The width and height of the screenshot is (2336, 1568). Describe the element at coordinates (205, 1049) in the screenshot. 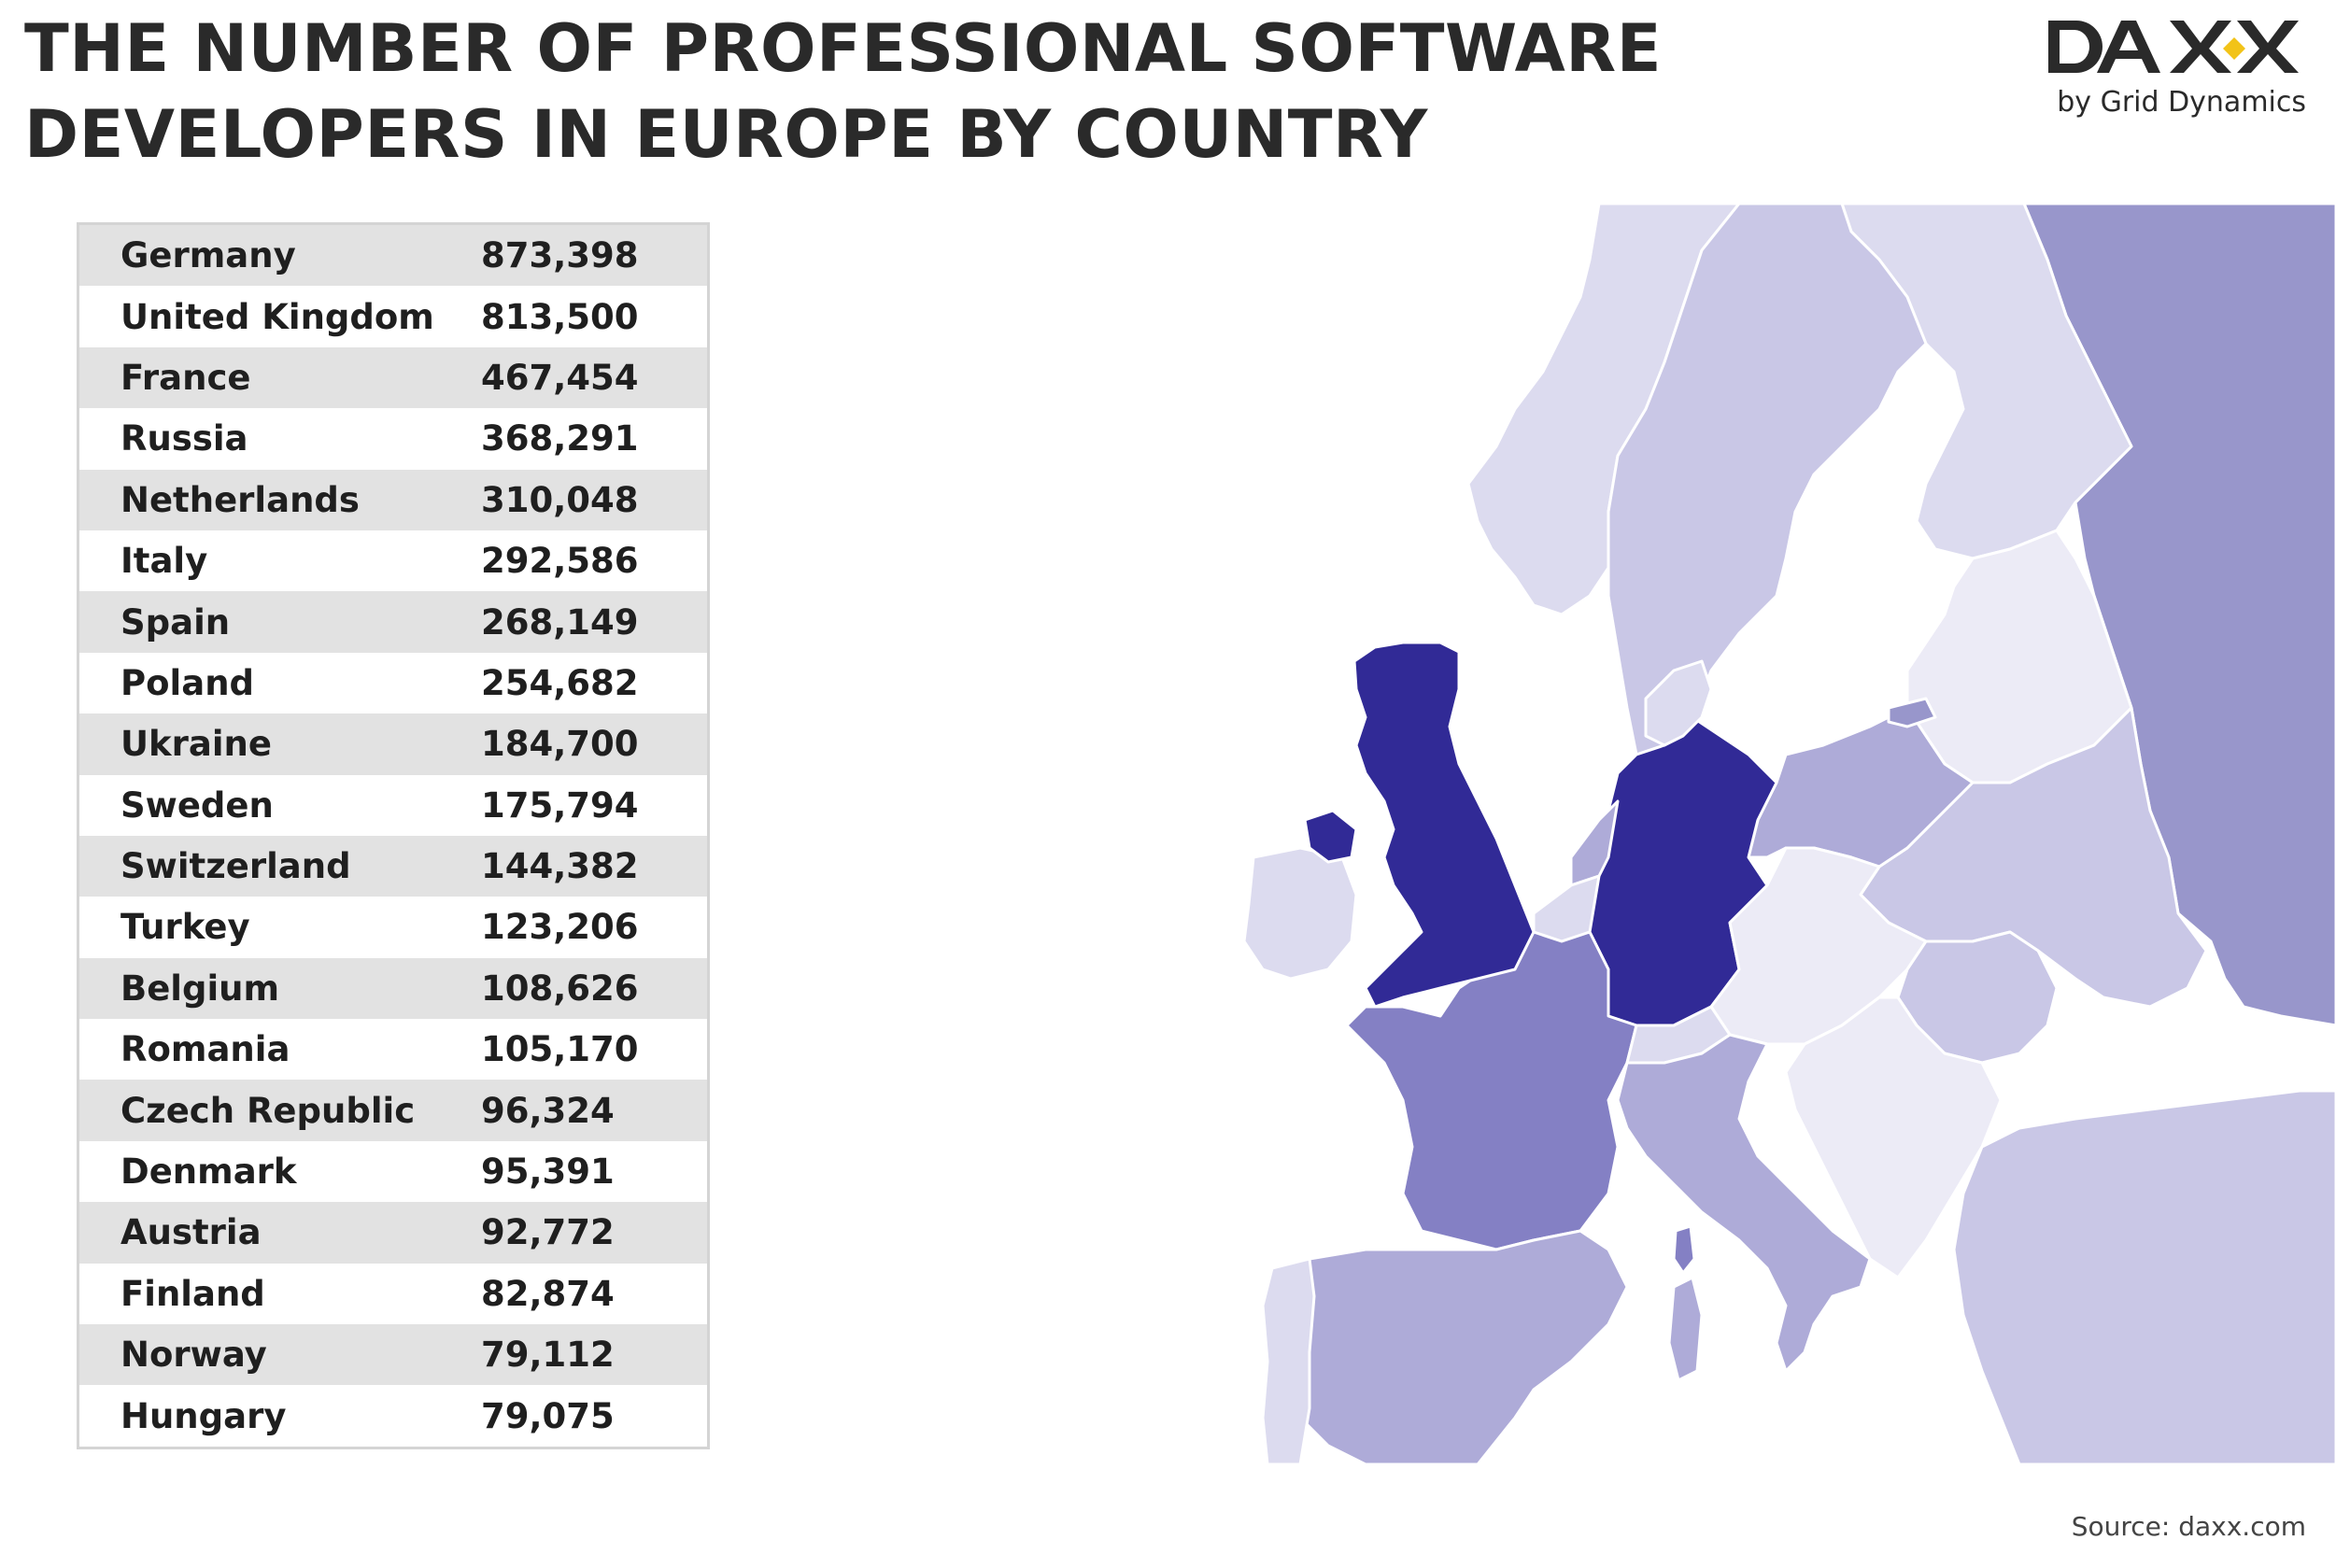

I see `country-name: Romania` at that location.